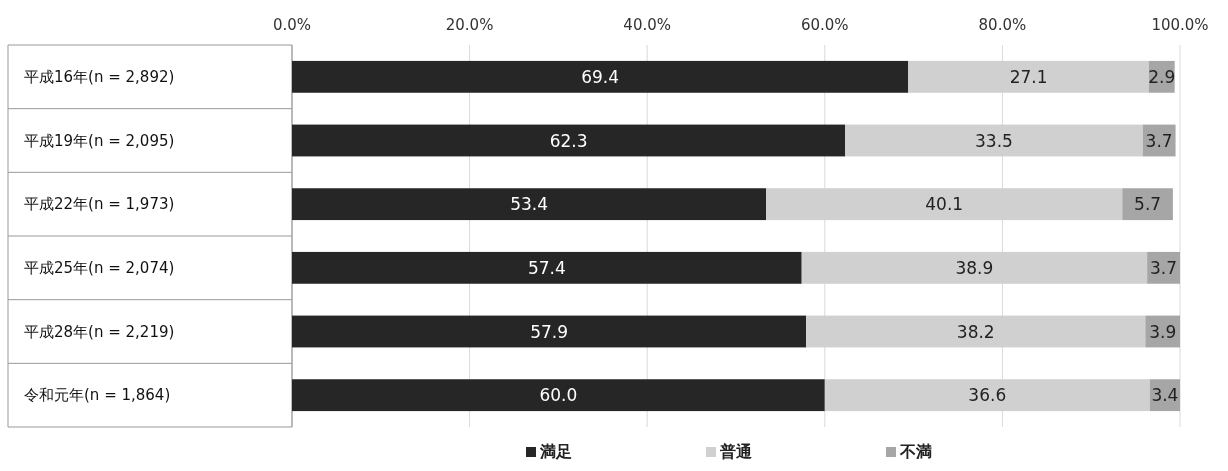 Image resolution: width=1228 pixels, height=471 pixels. I want to click on legend-label: 普通, so click(736, 451).